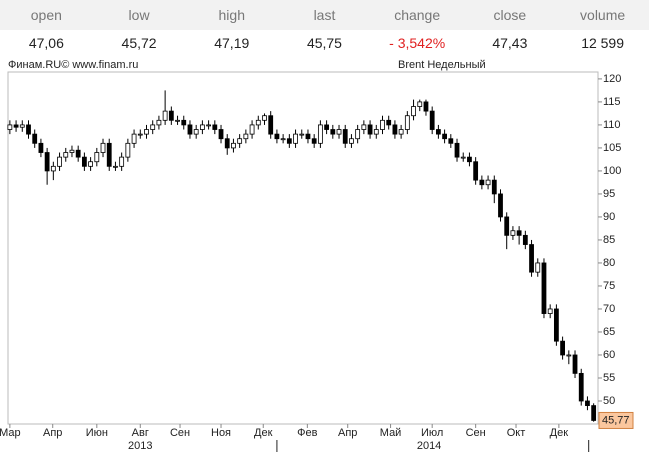 This screenshot has height=458, width=649. What do you see at coordinates (432, 433) in the screenshot?
I see `x-tick-label: Июл` at bounding box center [432, 433].